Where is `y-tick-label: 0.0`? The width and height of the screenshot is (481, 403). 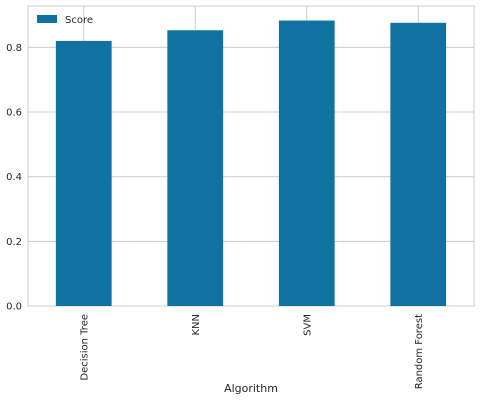 y-tick-label: 0.0 is located at coordinates (14, 307).